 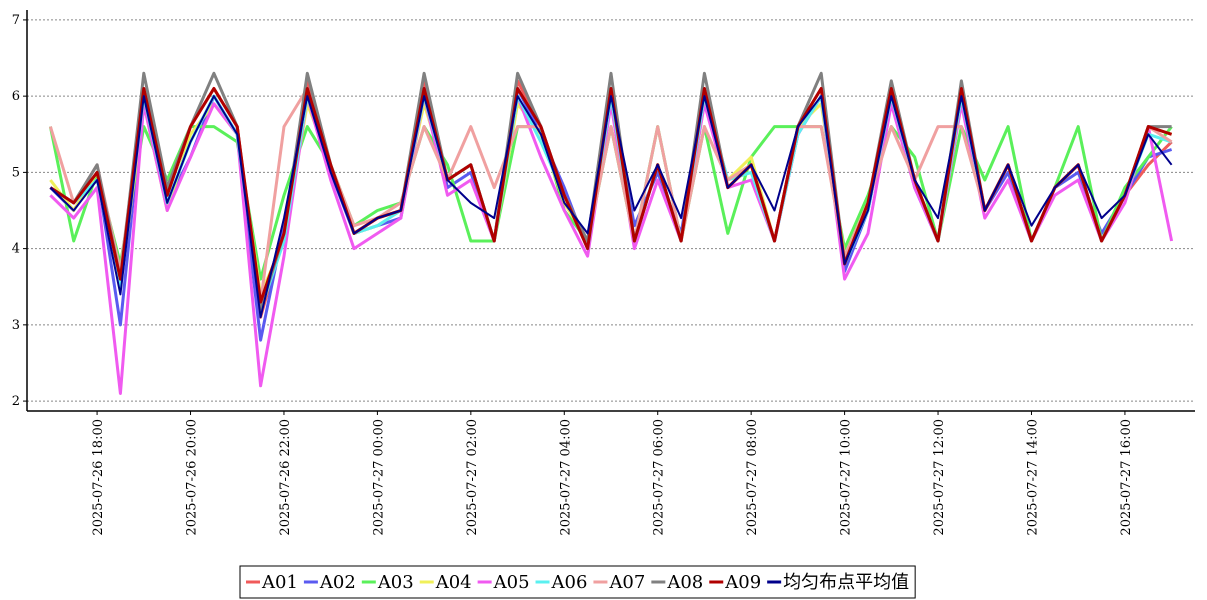 I want to click on legend-label: A06, so click(x=569, y=582).